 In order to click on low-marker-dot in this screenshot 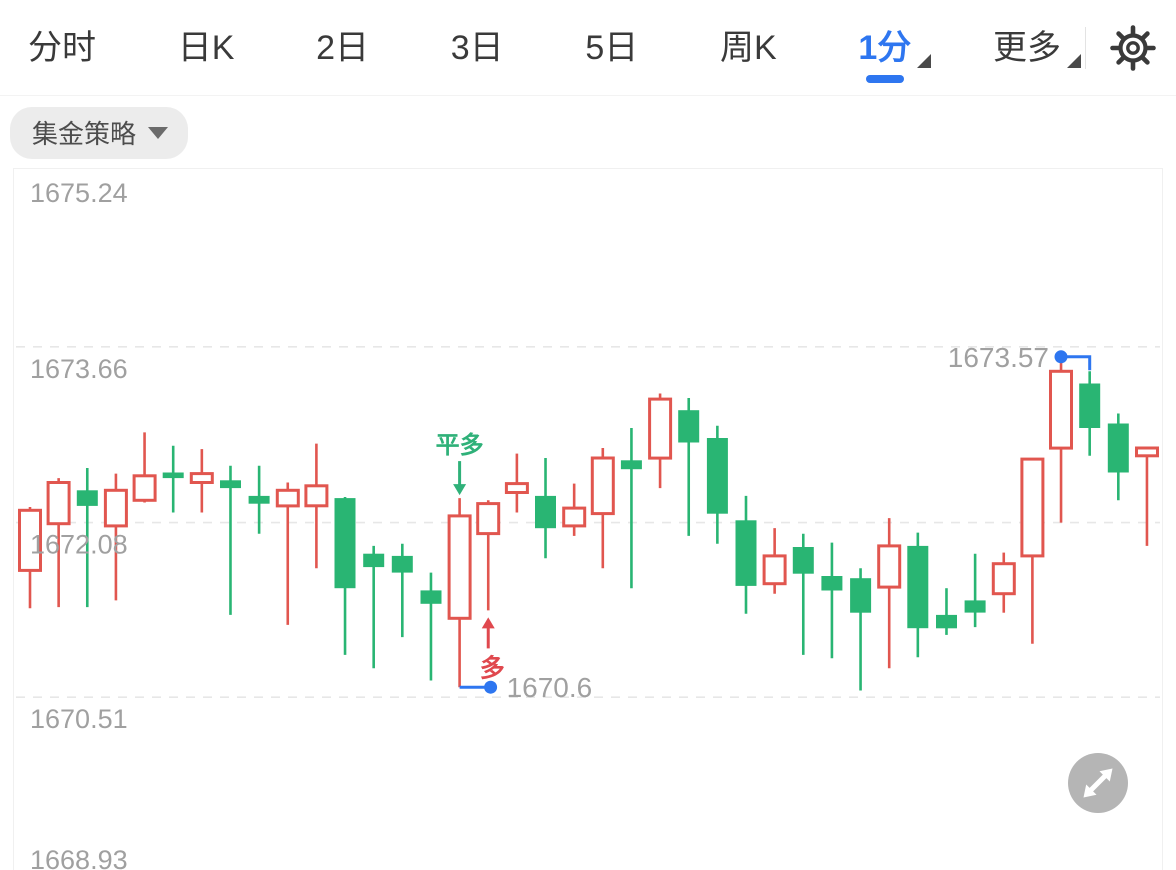, I will do `click(491, 687)`.